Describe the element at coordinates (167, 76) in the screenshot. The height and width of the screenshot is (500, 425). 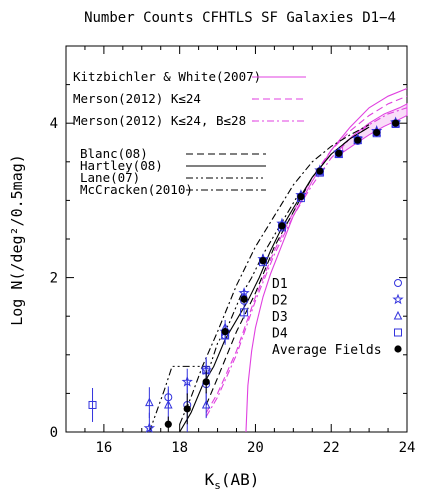
I see `legend-model-label: Kitzbichler & White(2007)` at that location.